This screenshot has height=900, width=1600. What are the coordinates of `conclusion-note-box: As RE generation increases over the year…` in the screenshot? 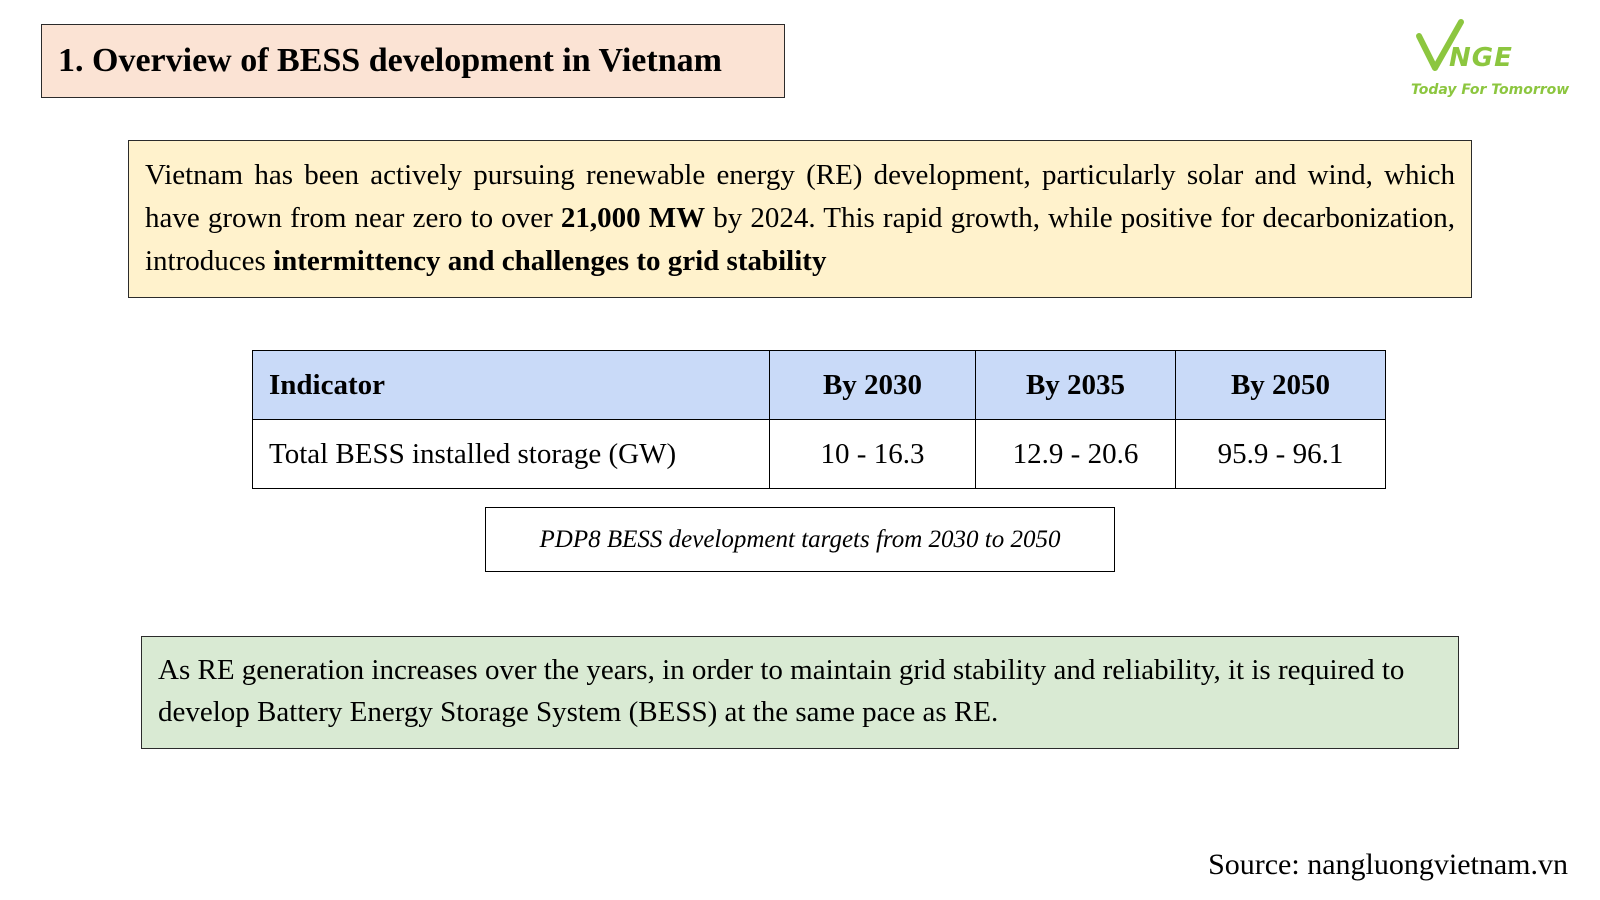 It's located at (800, 692).